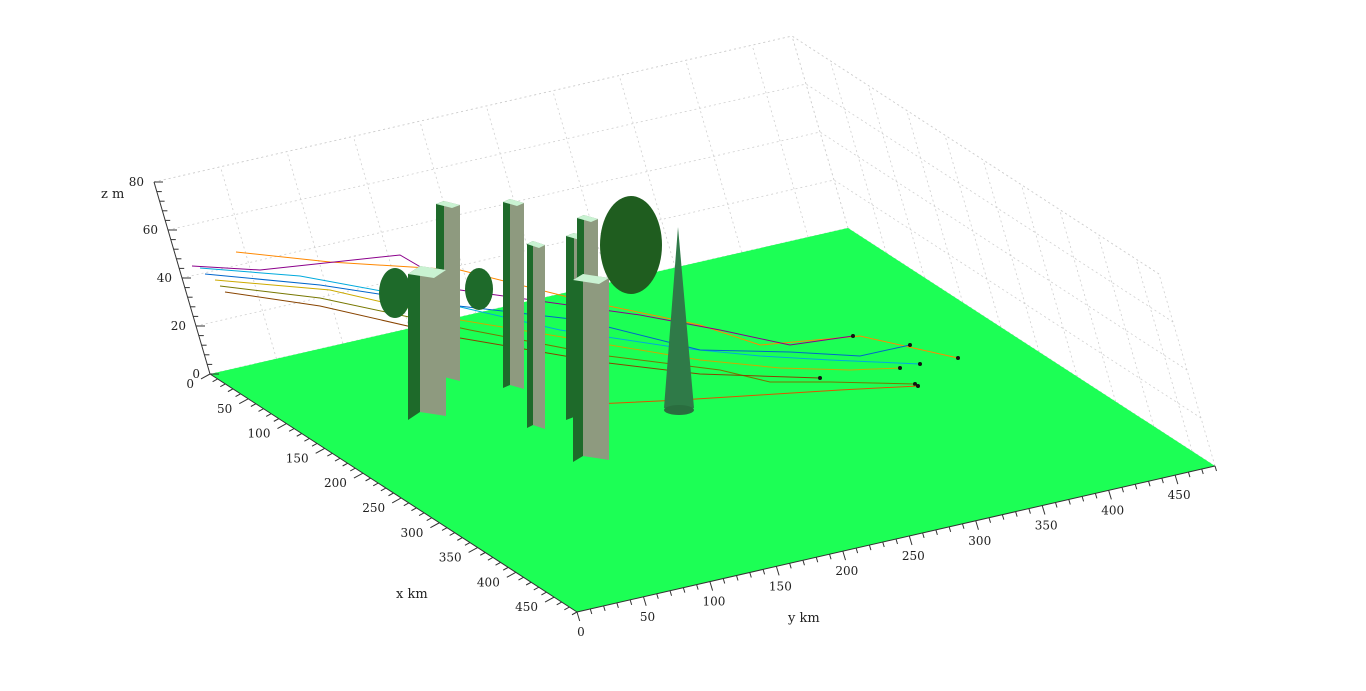 Image resolution: width=1366 pixels, height=691 pixels. I want to click on y-tick-label: 100, so click(713, 602).